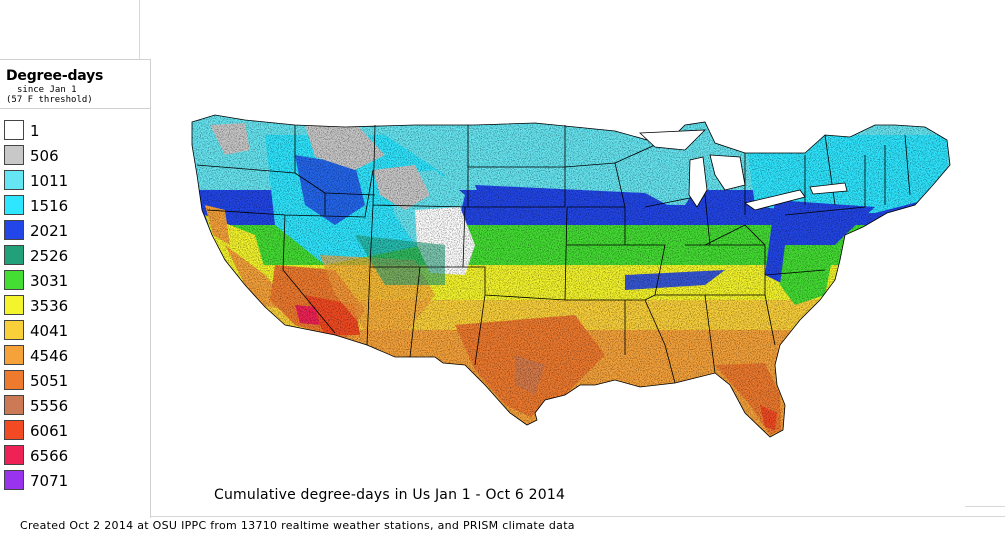  What do you see at coordinates (74, 255) in the screenshot?
I see `legend-item: 2526` at bounding box center [74, 255].